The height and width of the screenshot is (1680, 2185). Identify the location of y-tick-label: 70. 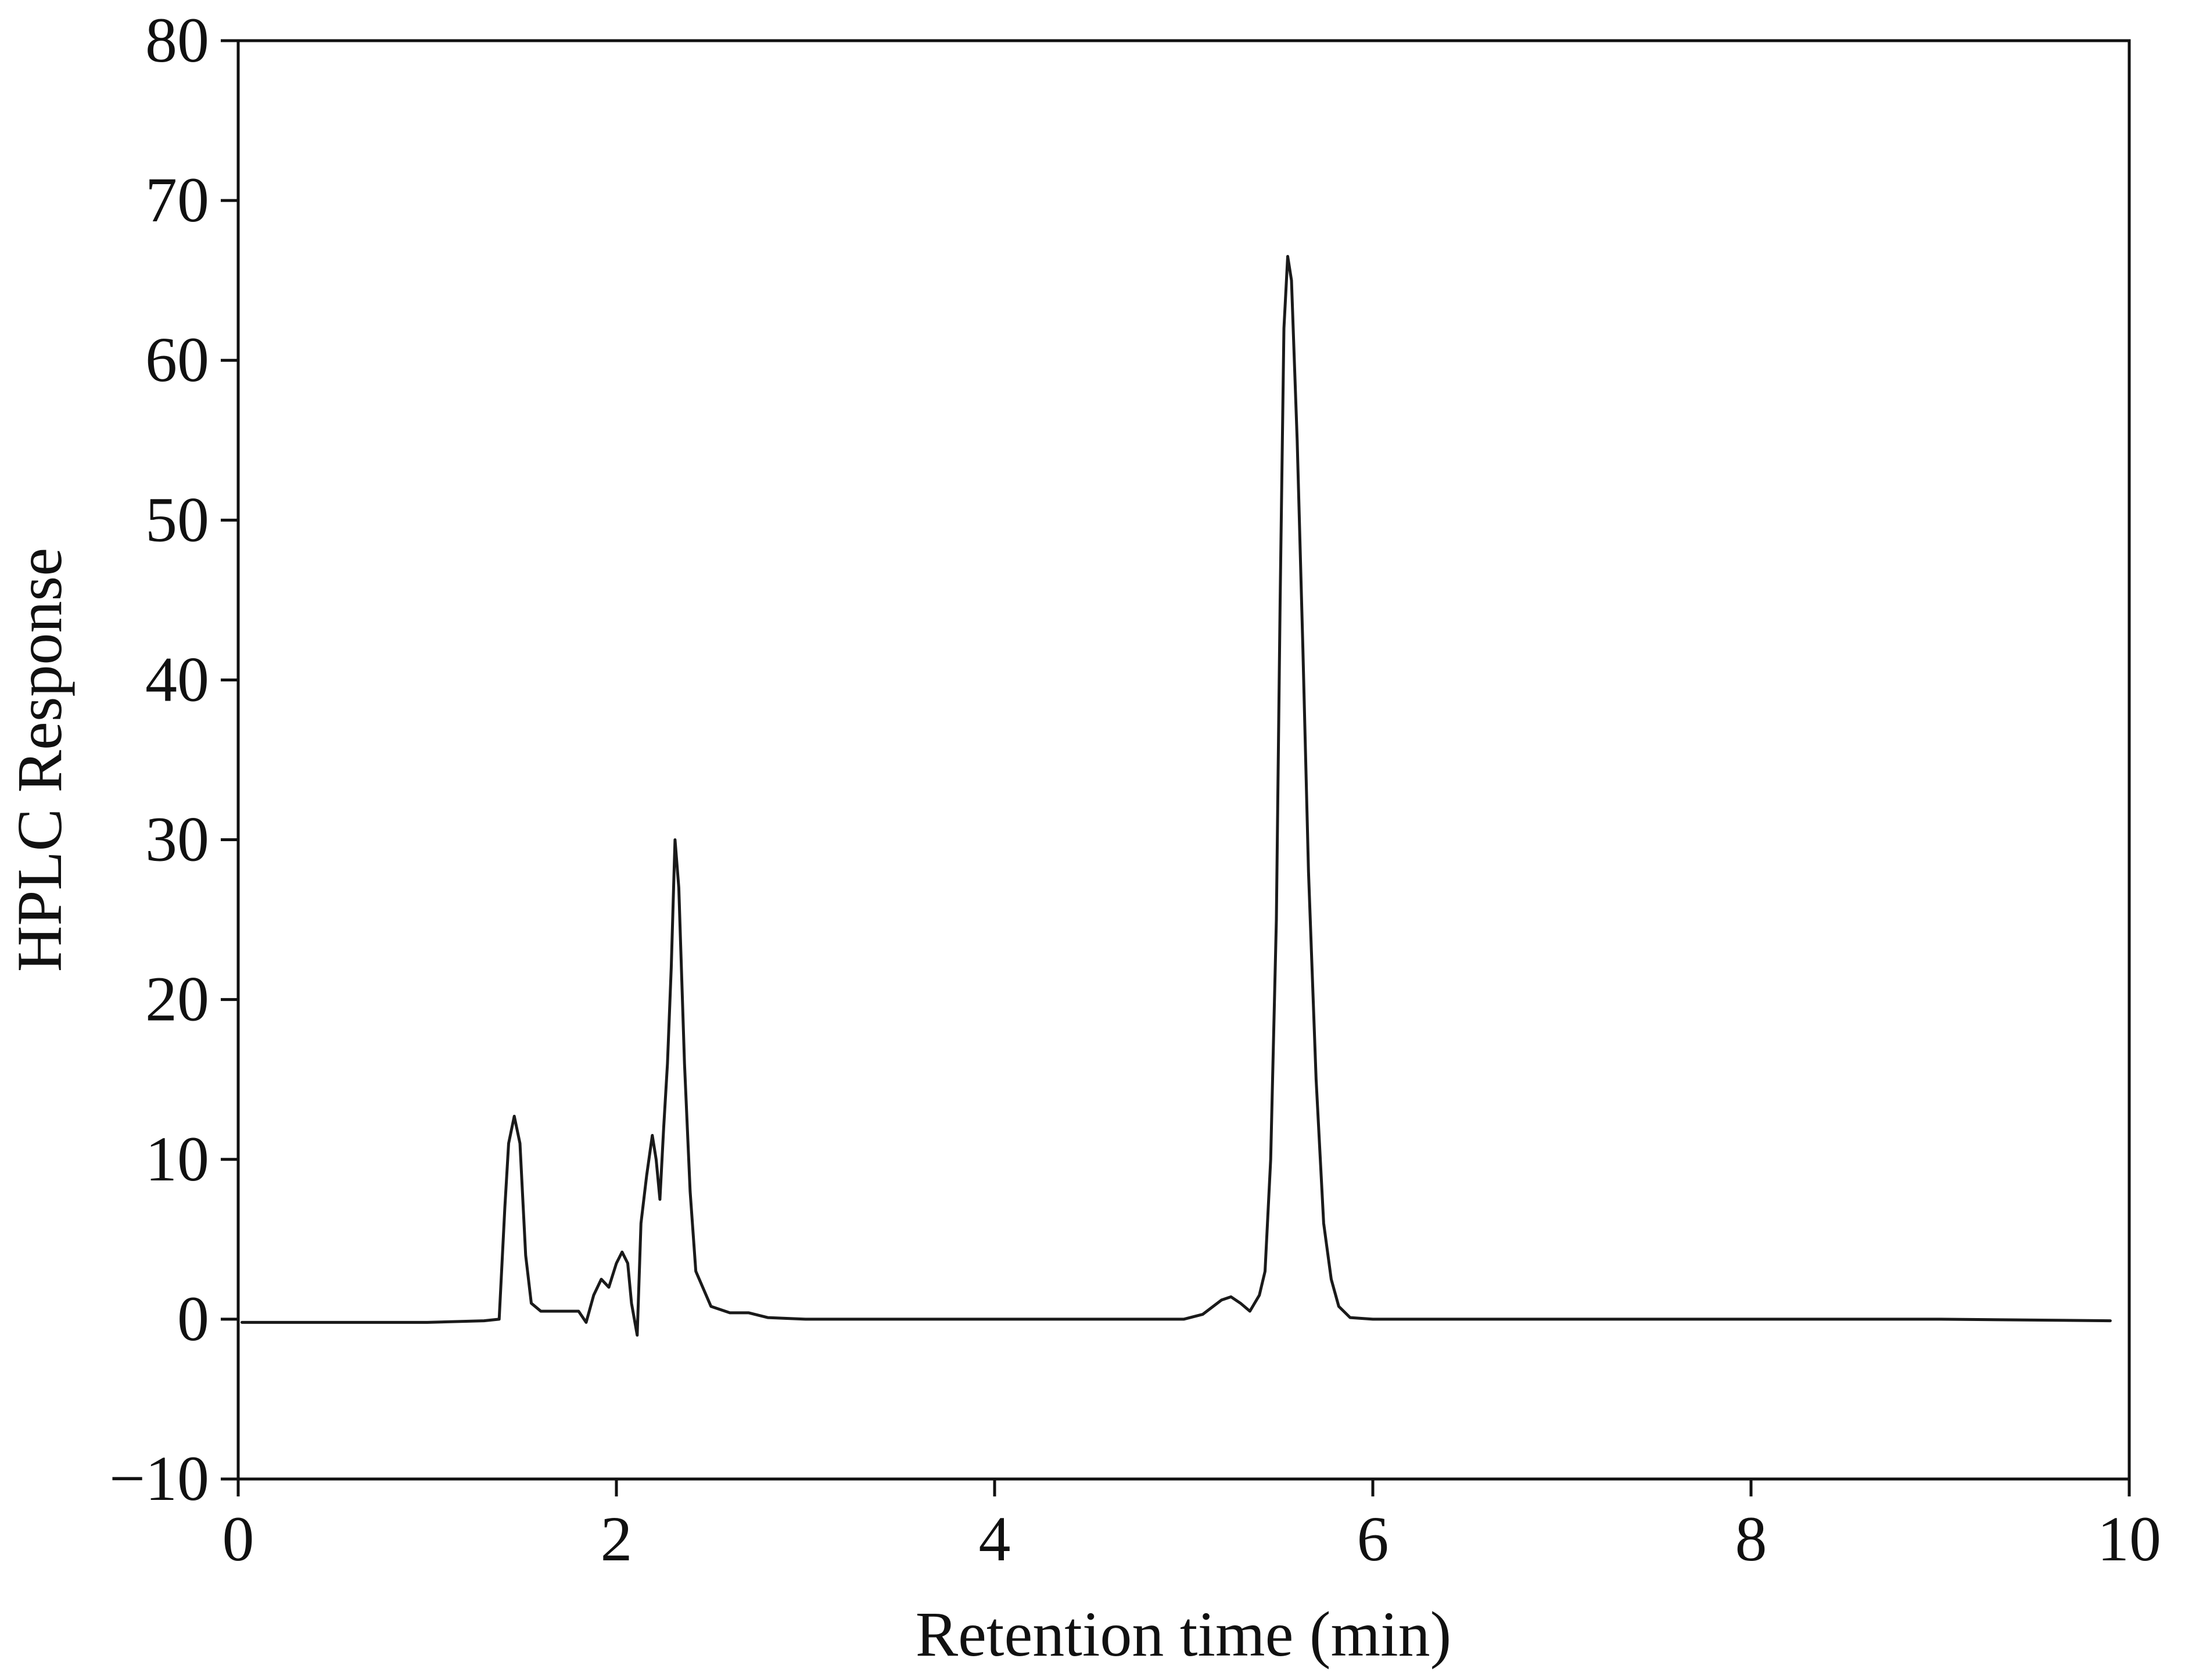
(177, 200).